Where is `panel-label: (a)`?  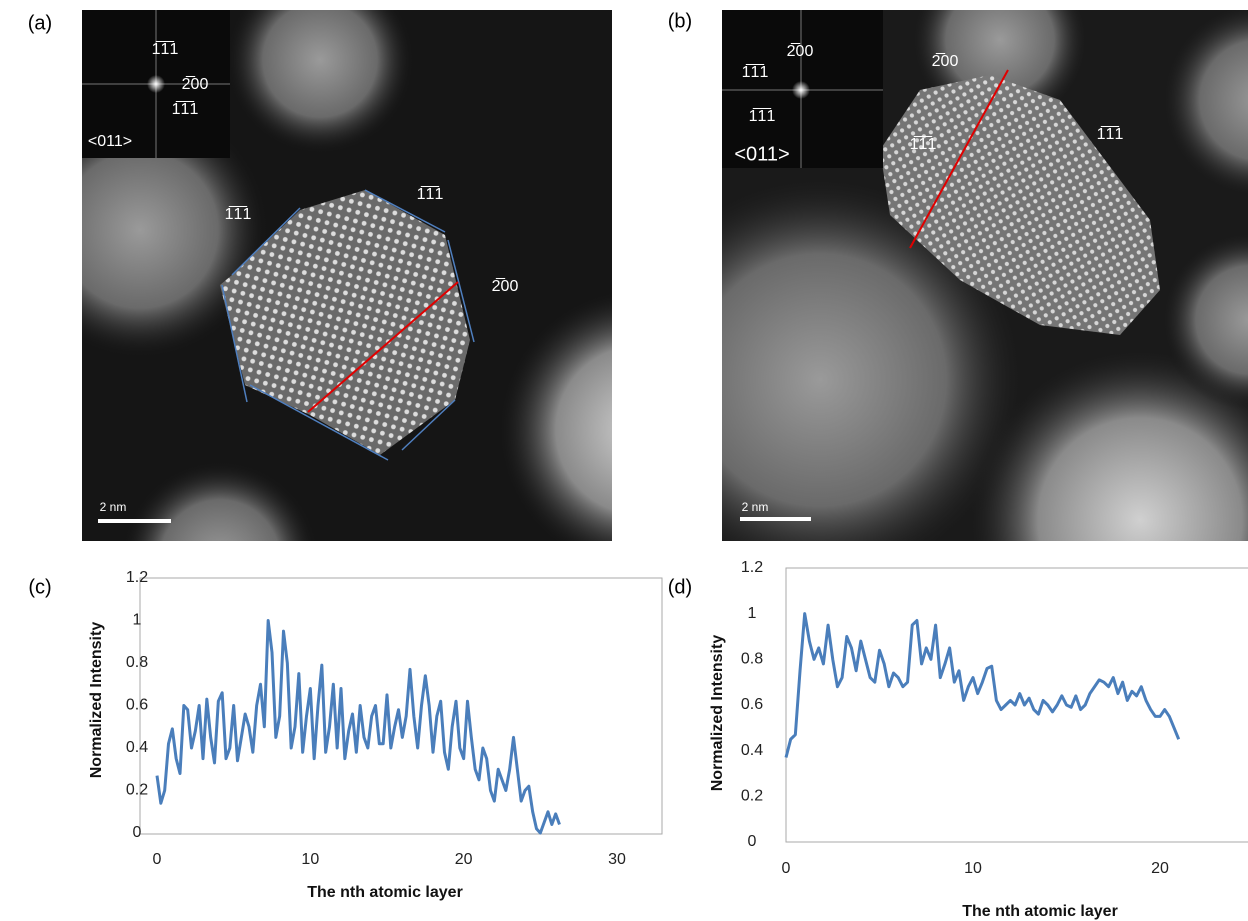 panel-label: (a) is located at coordinates (40, 23).